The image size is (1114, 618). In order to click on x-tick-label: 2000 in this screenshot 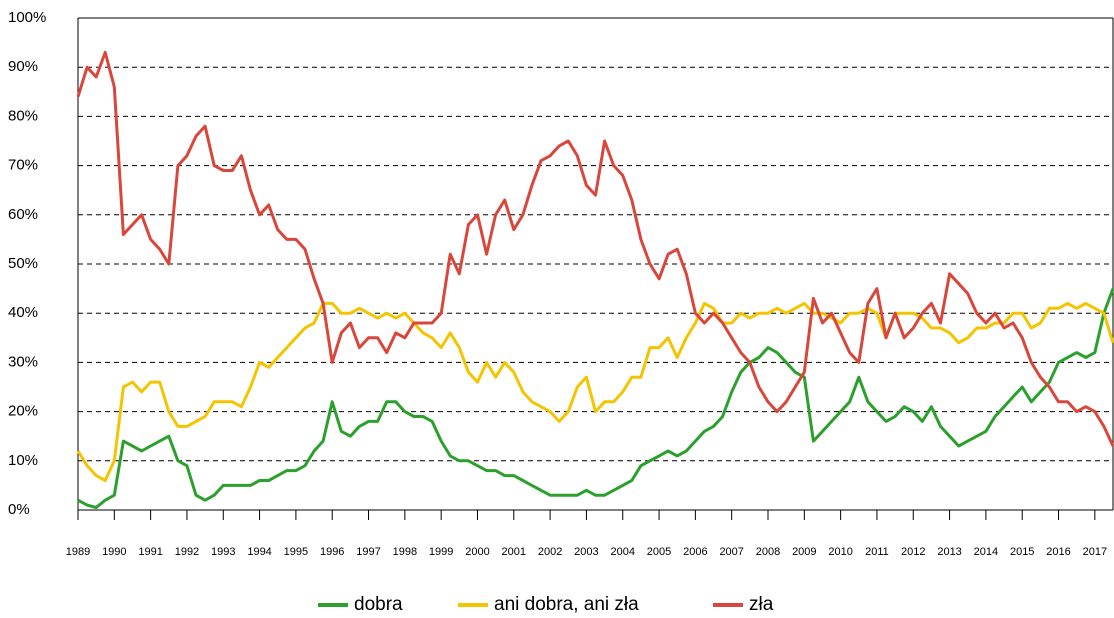, I will do `click(477, 552)`.